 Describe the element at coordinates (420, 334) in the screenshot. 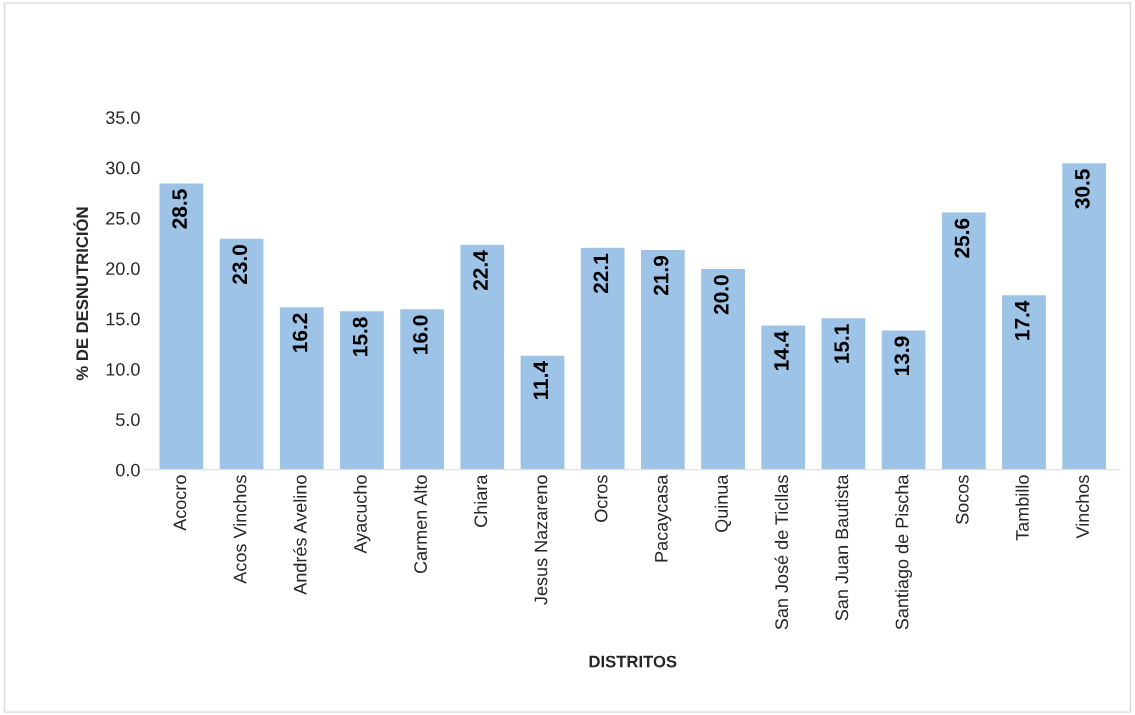

I see `data-label: 16.0` at that location.